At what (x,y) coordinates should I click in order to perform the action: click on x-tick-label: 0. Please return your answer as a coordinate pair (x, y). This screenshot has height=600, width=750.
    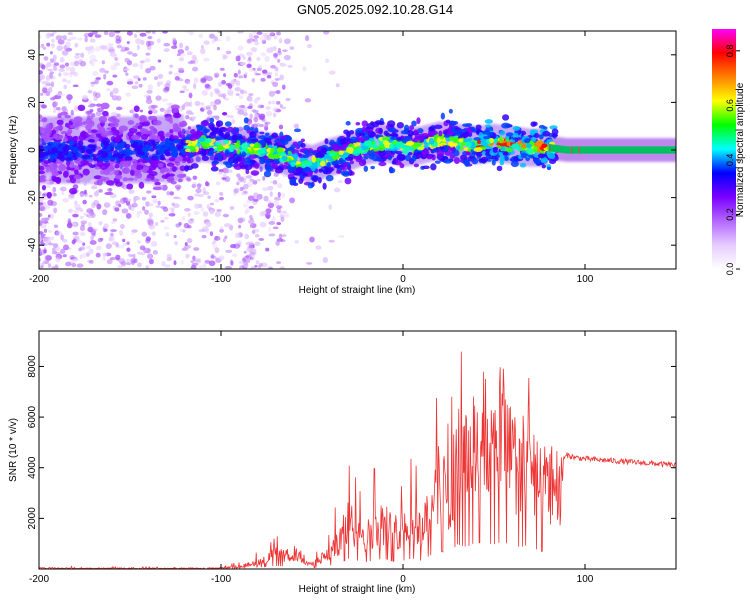
    Looking at the image, I should click on (403, 579).